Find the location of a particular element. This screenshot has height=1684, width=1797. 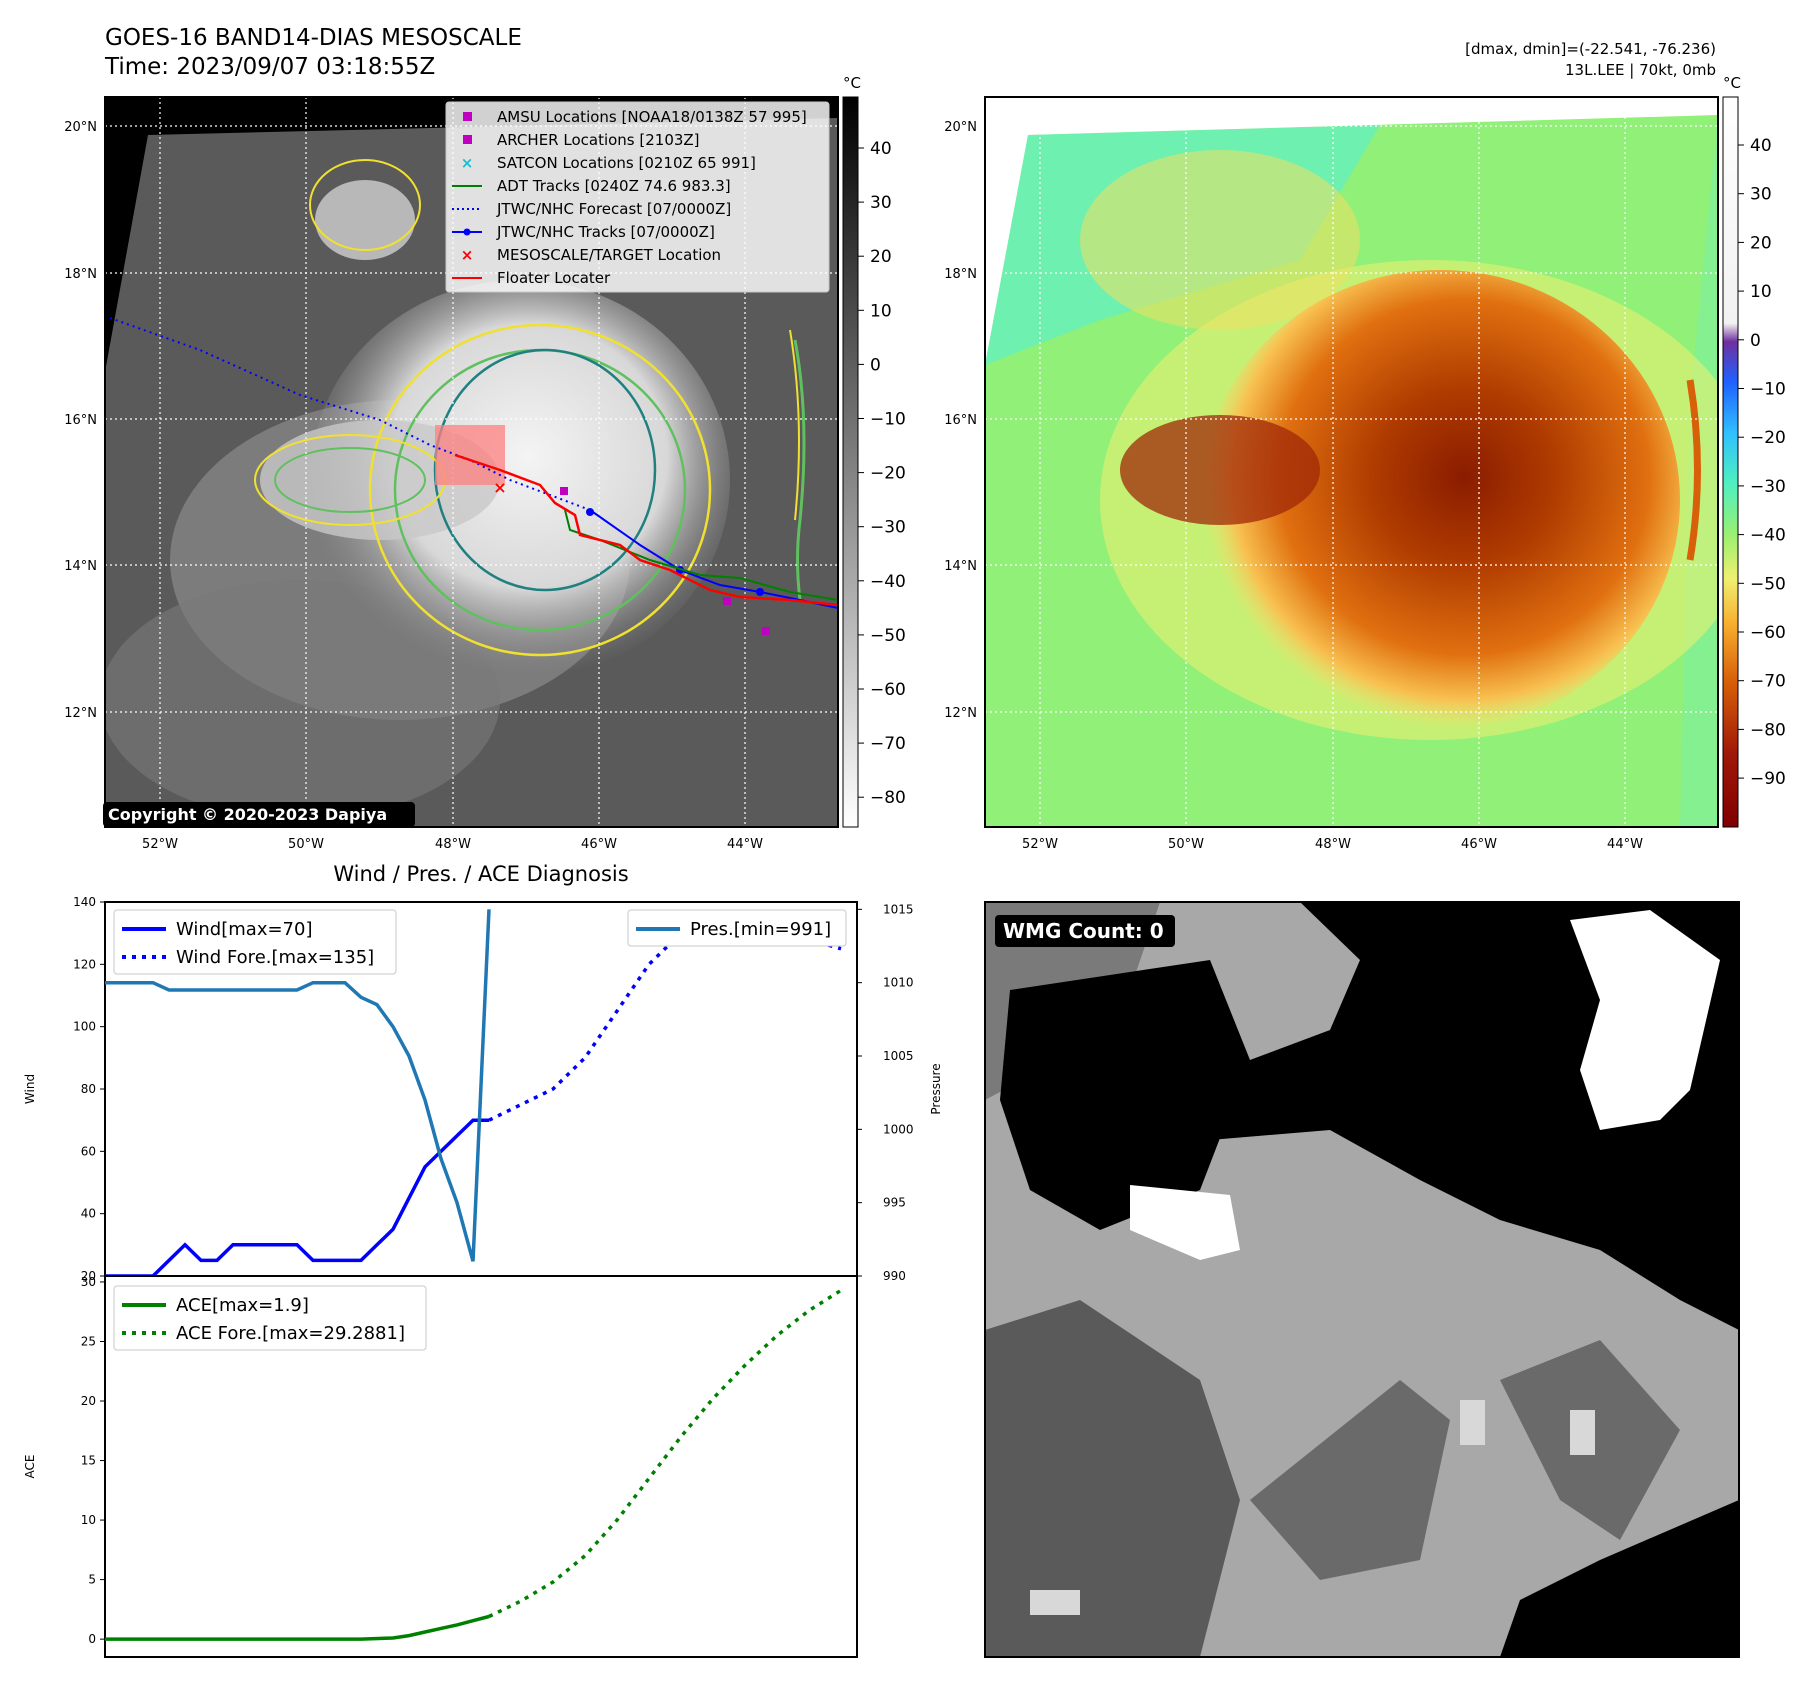

copyright-label: Copyright © 2020-2023 Dapiya is located at coordinates (247, 814).